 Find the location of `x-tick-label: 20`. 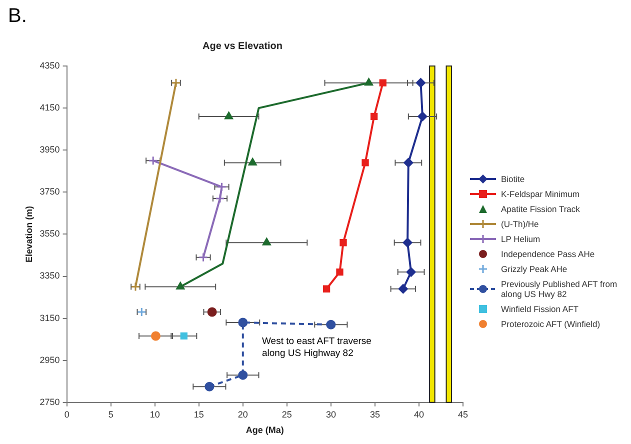

x-tick-label: 20 is located at coordinates (243, 414).